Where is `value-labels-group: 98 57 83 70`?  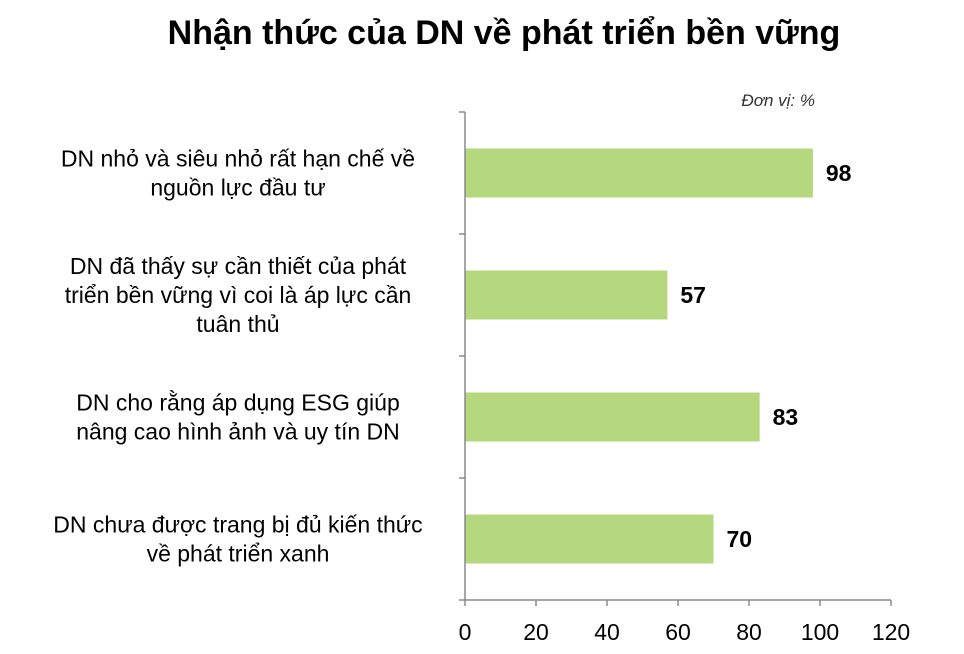
value-labels-group: 98 57 83 70 is located at coordinates (765, 356).